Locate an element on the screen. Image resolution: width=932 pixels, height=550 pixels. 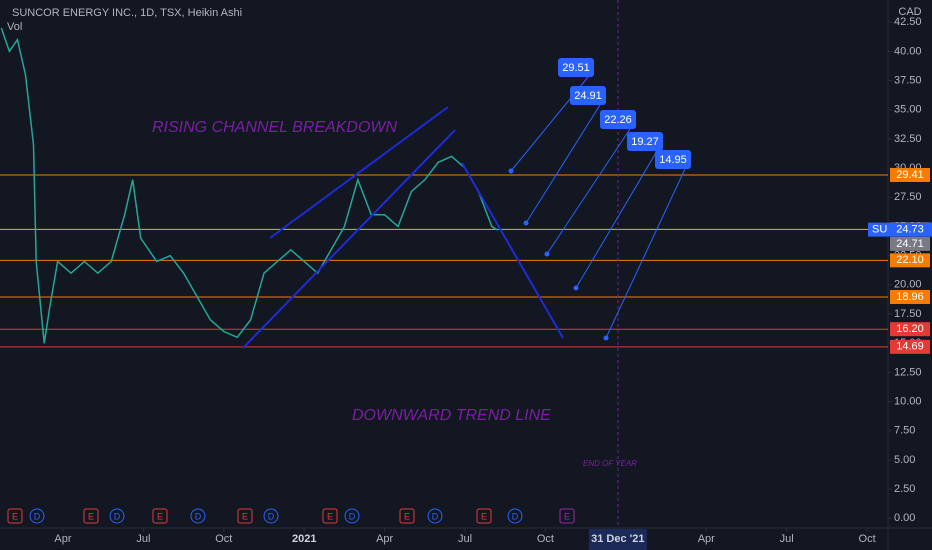
y-tick-label: 32.50 is located at coordinates (908, 139).